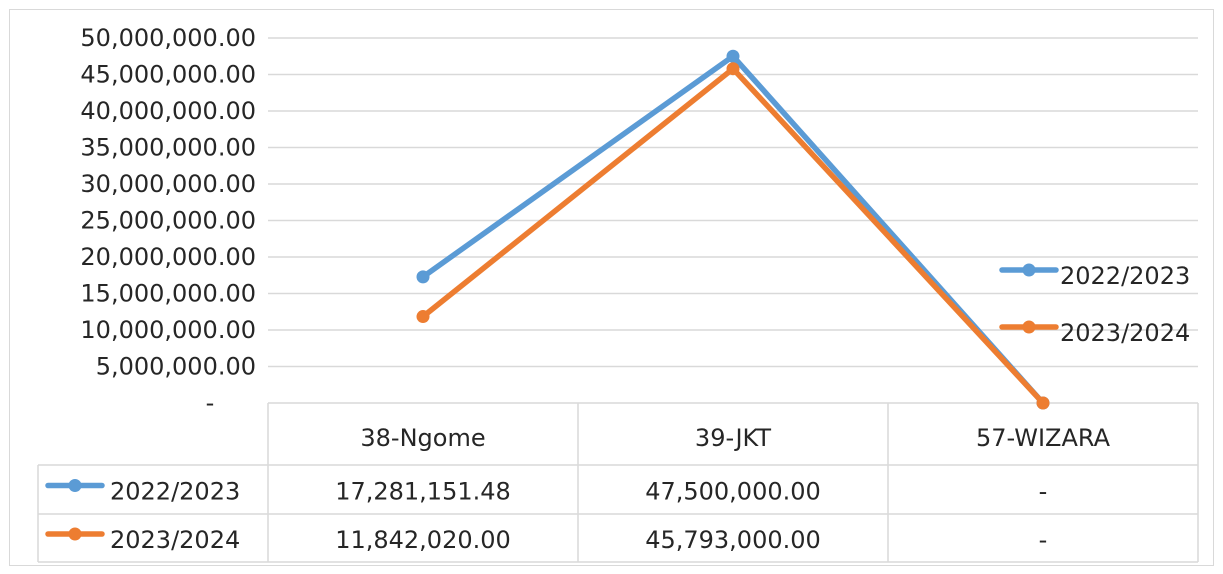 The height and width of the screenshot is (574, 1223). I want to click on y-tick-label: 25,000,000.00, so click(168, 221).